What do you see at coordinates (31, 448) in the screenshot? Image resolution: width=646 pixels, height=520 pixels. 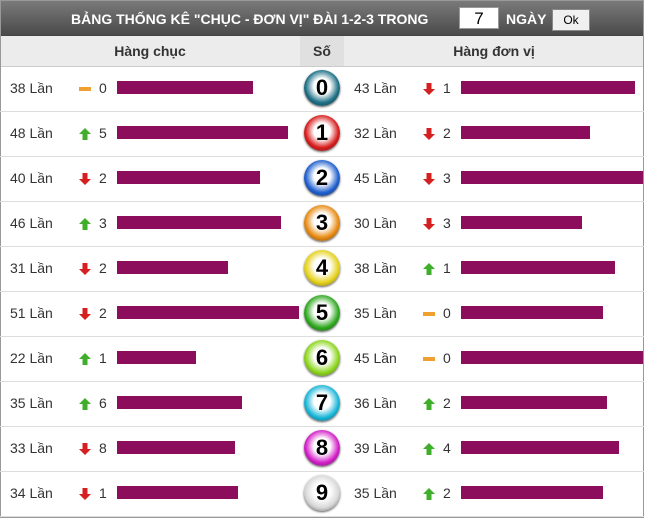 I see `count-label: 33 Lần` at bounding box center [31, 448].